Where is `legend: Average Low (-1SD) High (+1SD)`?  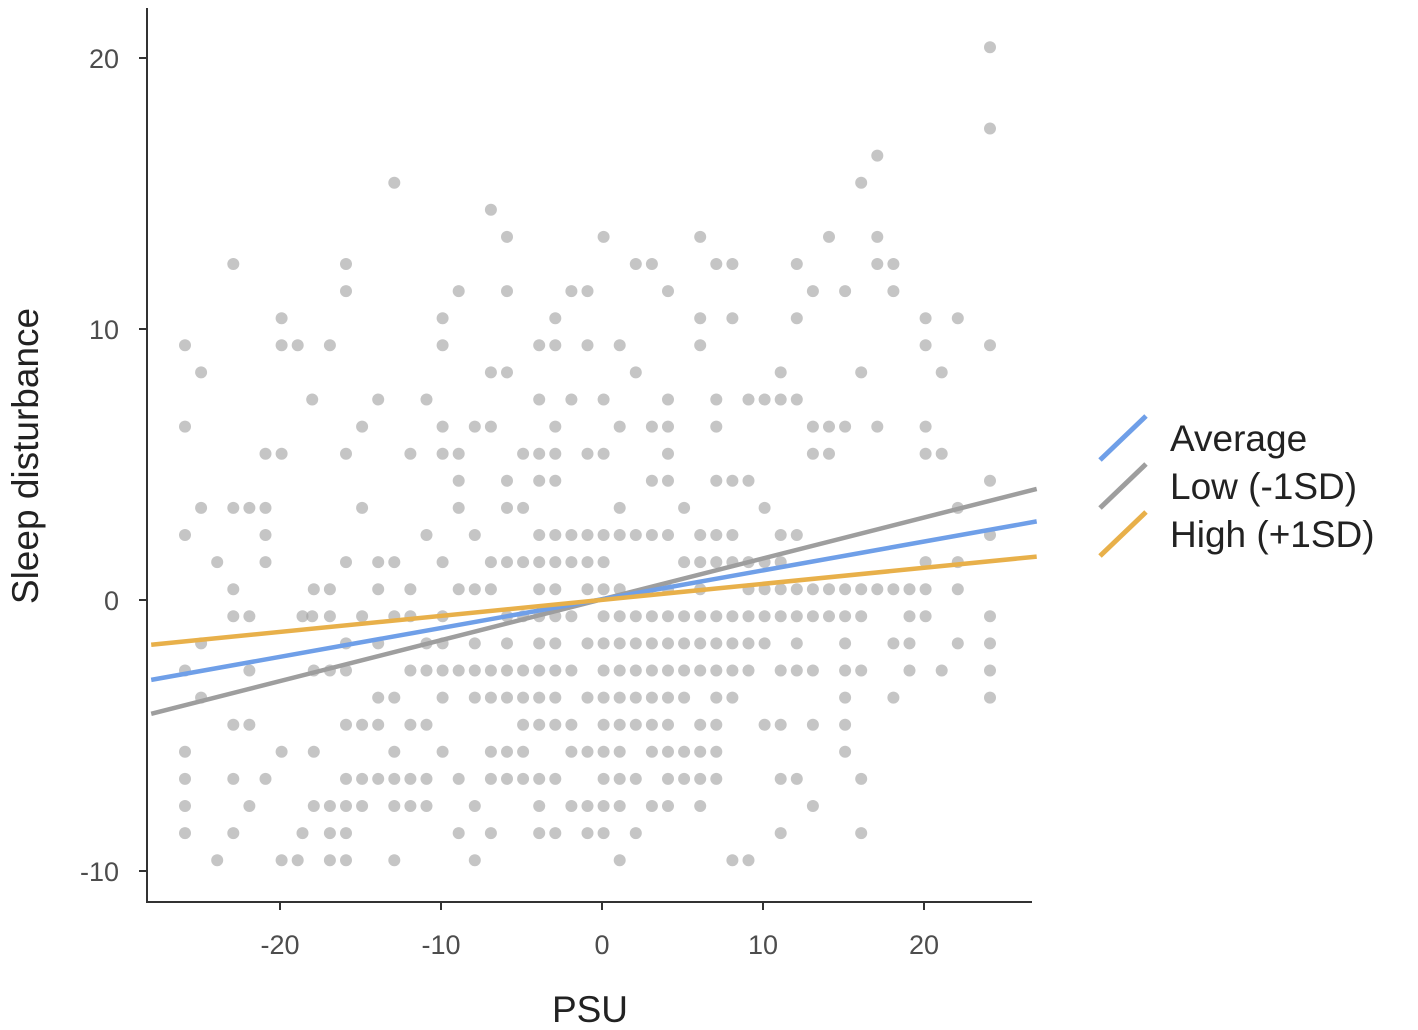
legend: Average Low (-1SD) High (+1SD) is located at coordinates (1236, 486).